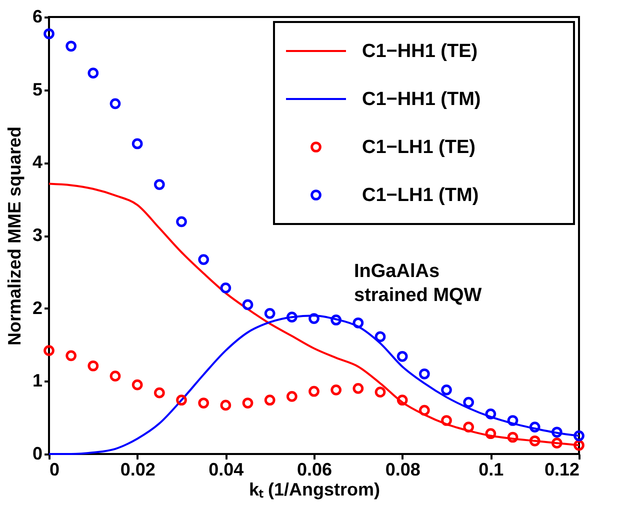 The height and width of the screenshot is (518, 623). Describe the element at coordinates (138, 470) in the screenshot. I see `x-tick-label: 0.02` at that location.